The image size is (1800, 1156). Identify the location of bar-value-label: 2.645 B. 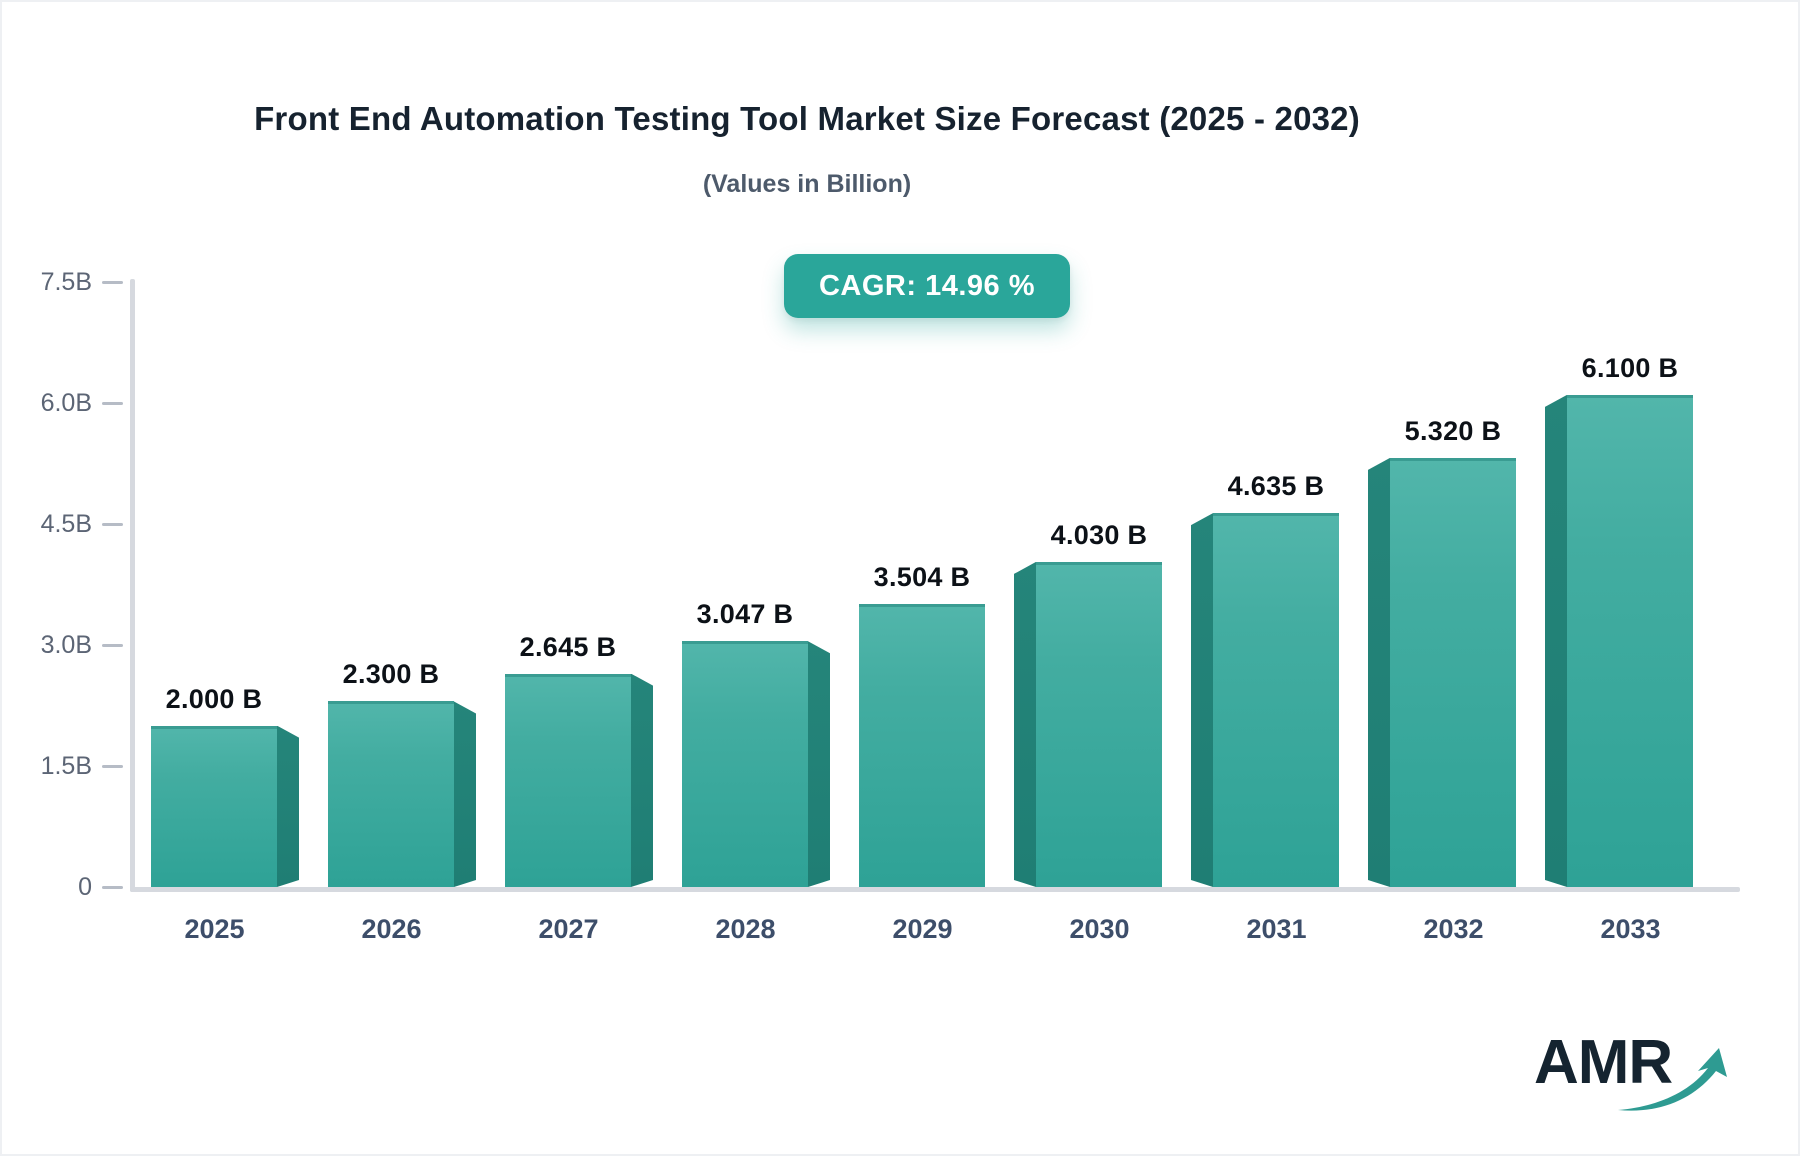
(568, 646).